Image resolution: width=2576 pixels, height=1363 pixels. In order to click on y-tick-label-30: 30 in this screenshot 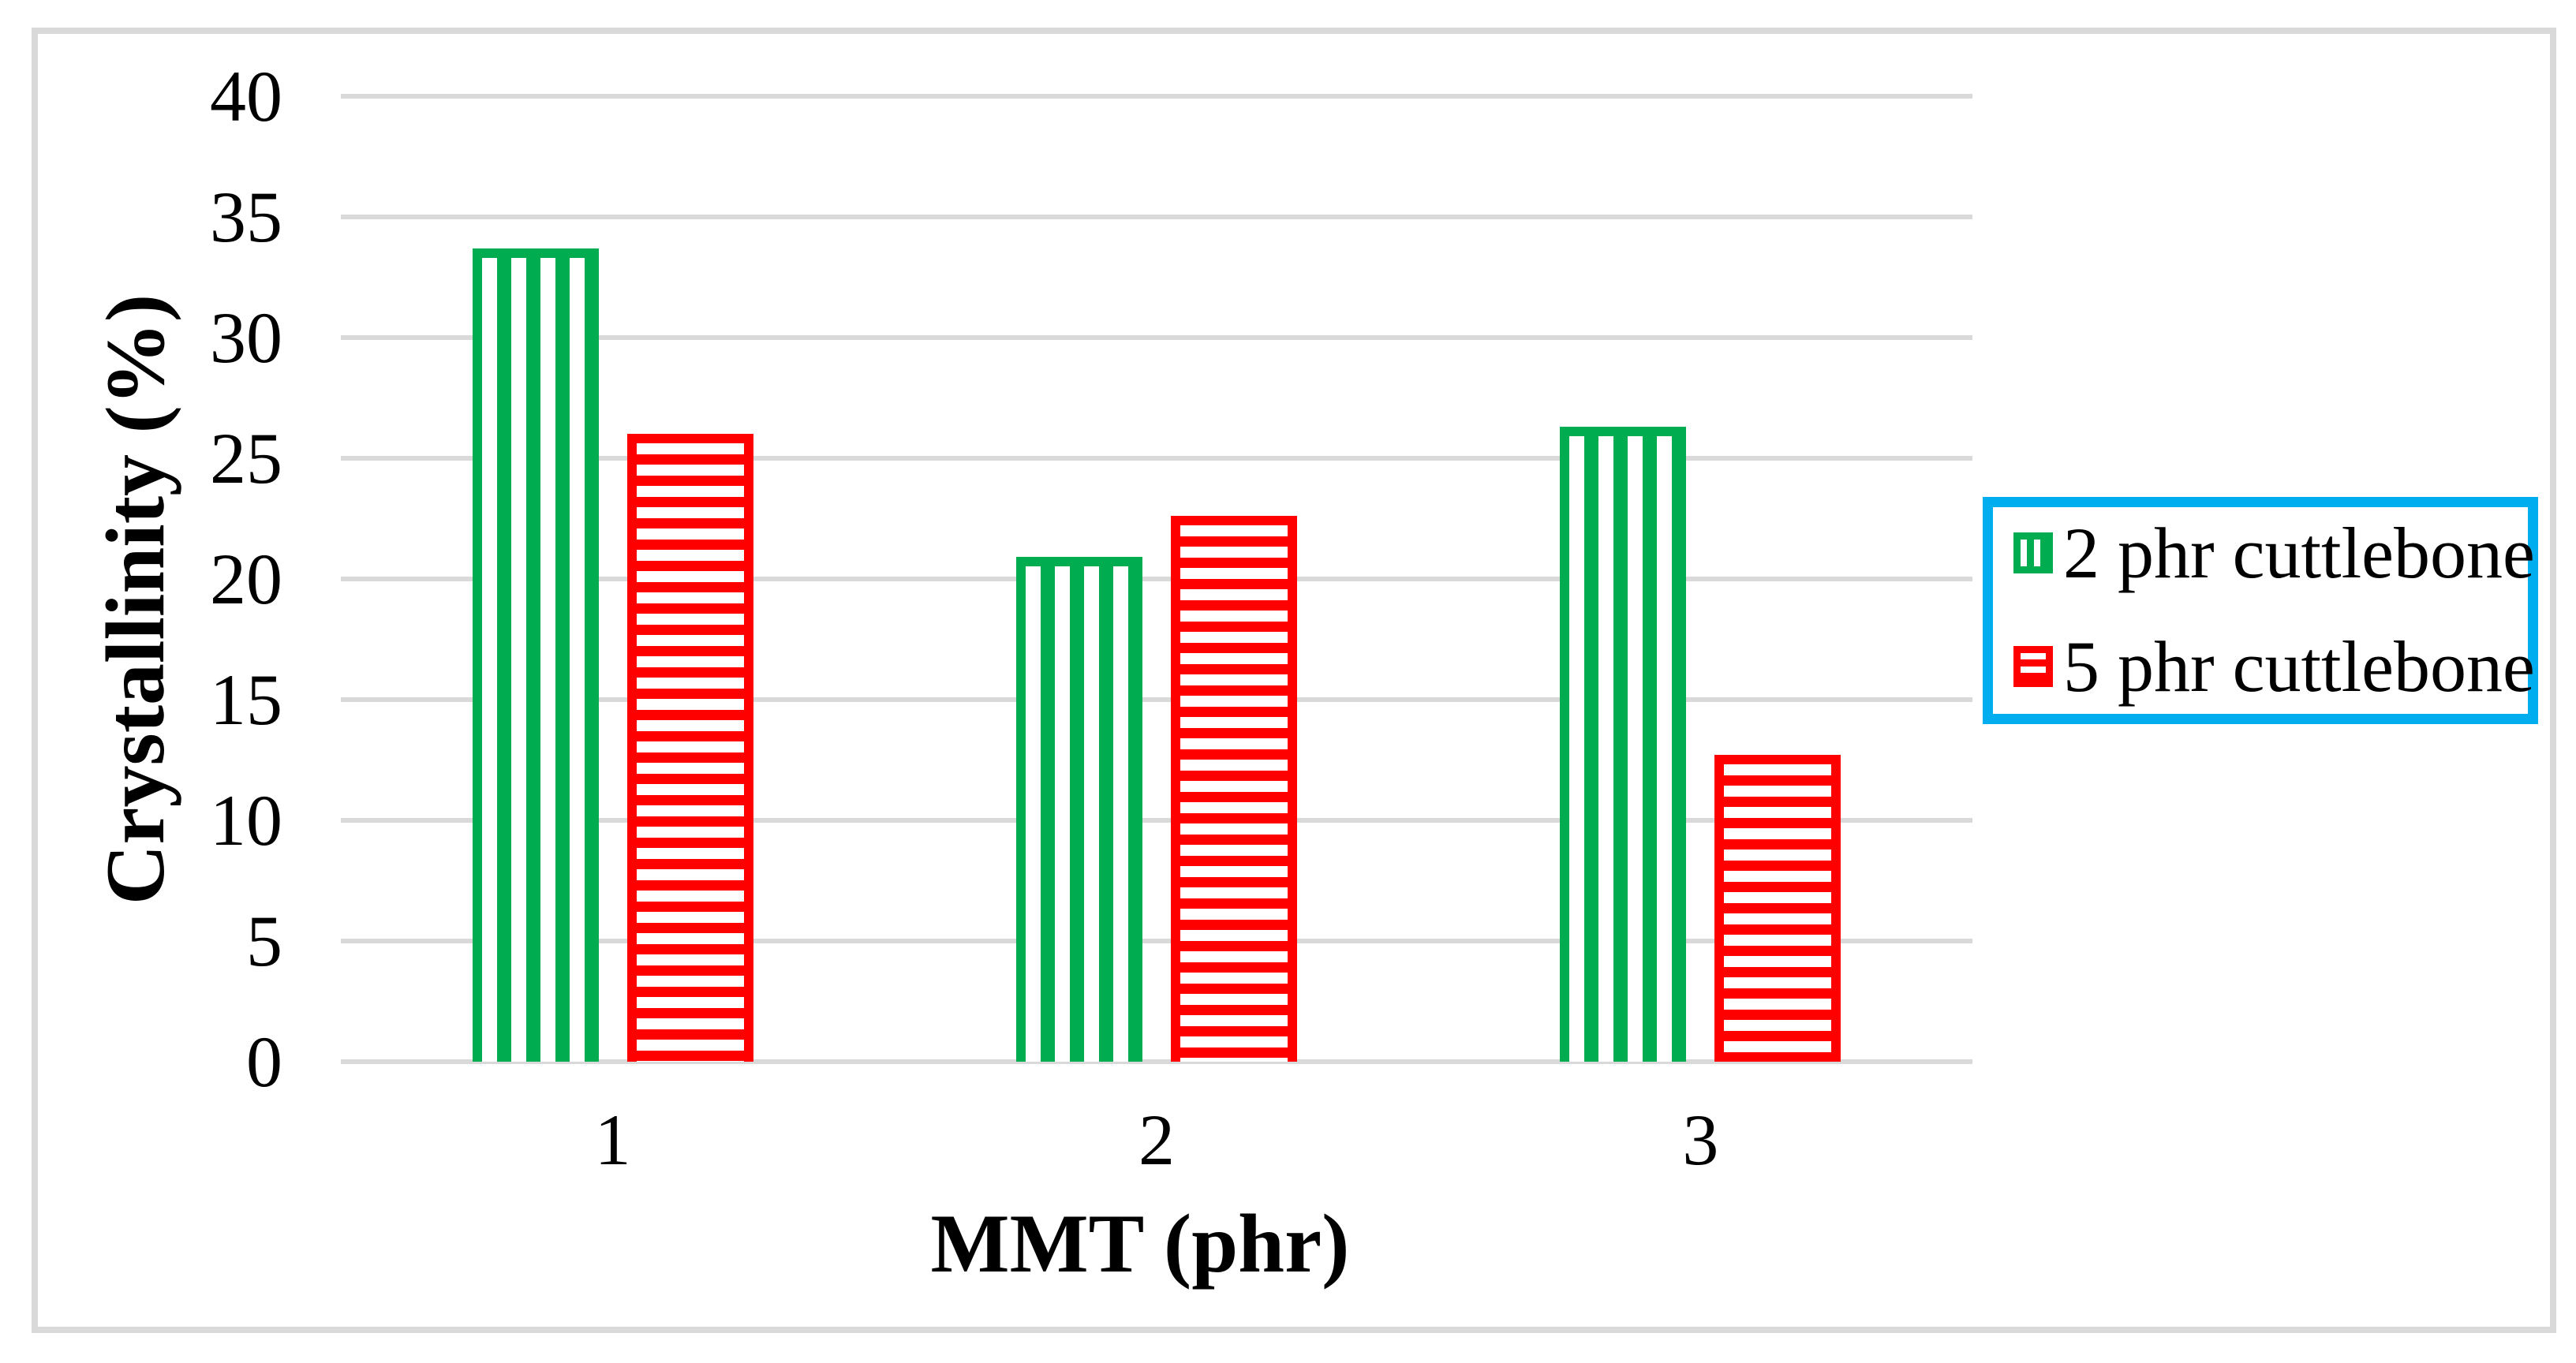, I will do `click(246, 337)`.